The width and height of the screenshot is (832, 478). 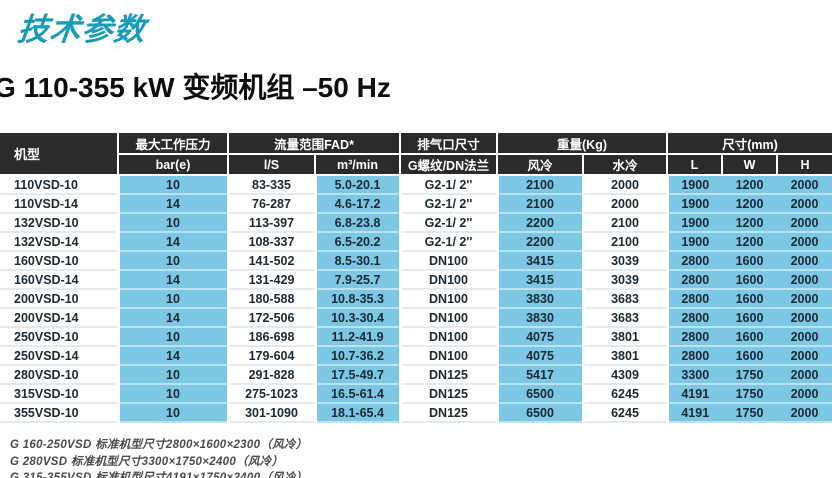 I want to click on header-weight: 重量(Kg), so click(x=582, y=144).